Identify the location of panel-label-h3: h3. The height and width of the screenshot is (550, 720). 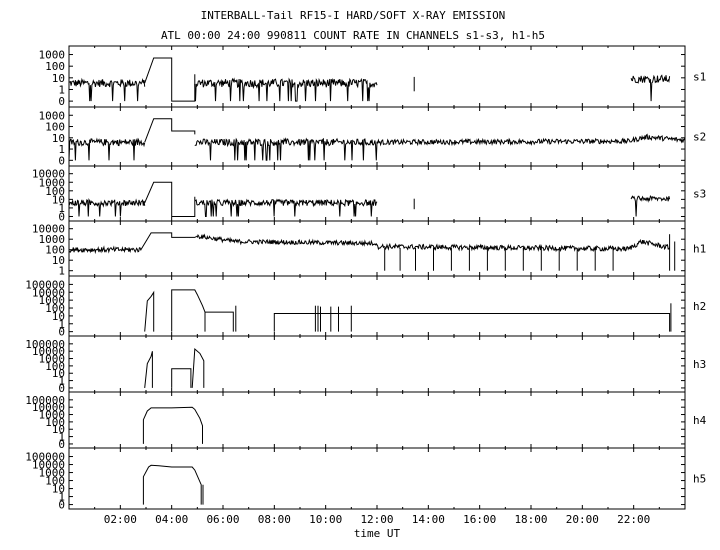
(699, 364).